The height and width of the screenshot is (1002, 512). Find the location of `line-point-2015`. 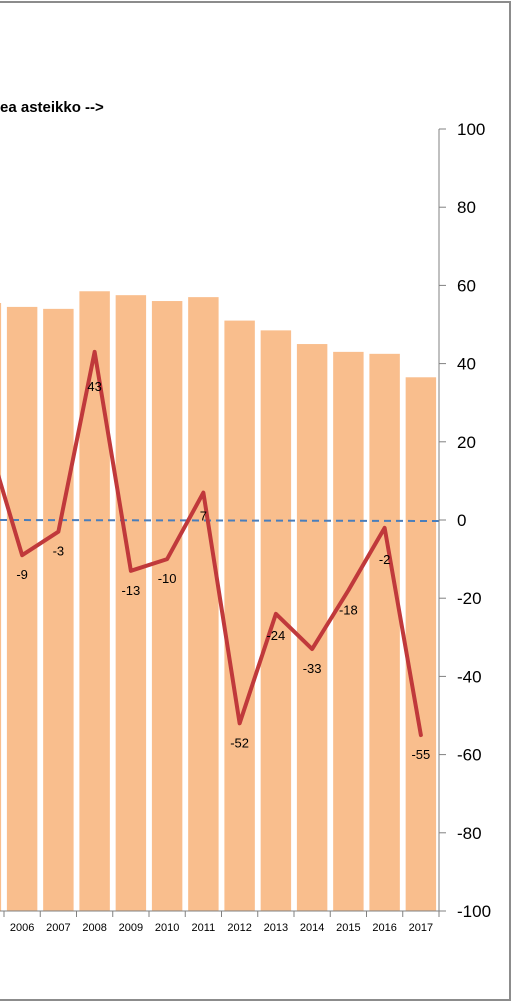

line-point-2015 is located at coordinates (348, 590).